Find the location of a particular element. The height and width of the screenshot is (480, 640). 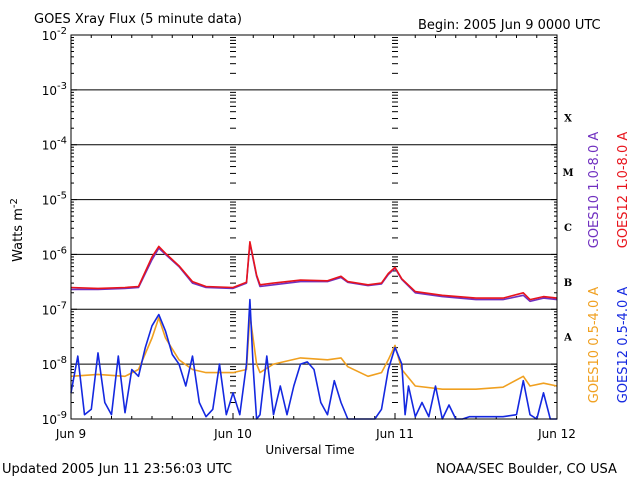

flare-class-B: B is located at coordinates (568, 283).